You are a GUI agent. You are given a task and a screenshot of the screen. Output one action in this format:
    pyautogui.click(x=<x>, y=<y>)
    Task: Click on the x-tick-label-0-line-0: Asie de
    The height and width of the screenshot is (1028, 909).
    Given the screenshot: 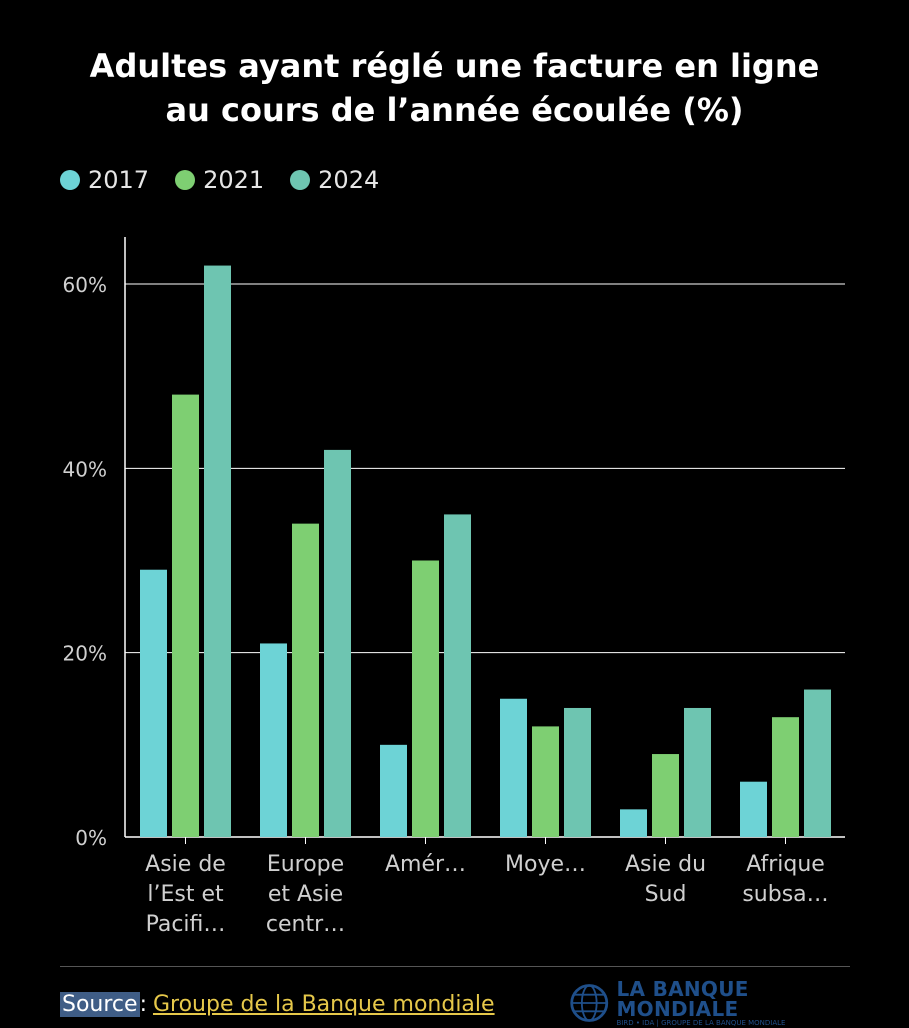 What is the action you would take?
    pyautogui.click(x=185, y=864)
    